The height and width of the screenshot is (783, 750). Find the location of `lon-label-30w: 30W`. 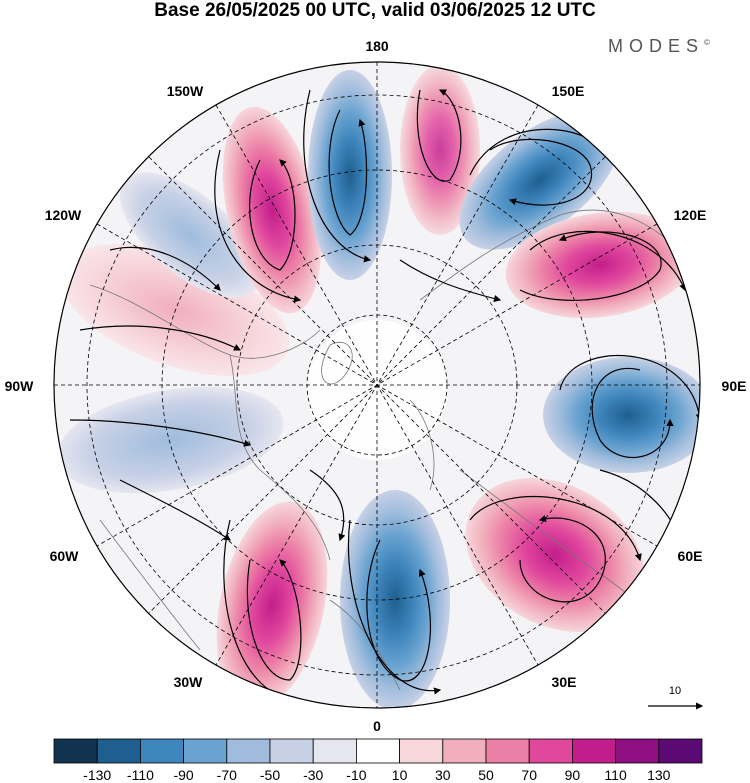

lon-label-30w: 30W is located at coordinates (189, 682).